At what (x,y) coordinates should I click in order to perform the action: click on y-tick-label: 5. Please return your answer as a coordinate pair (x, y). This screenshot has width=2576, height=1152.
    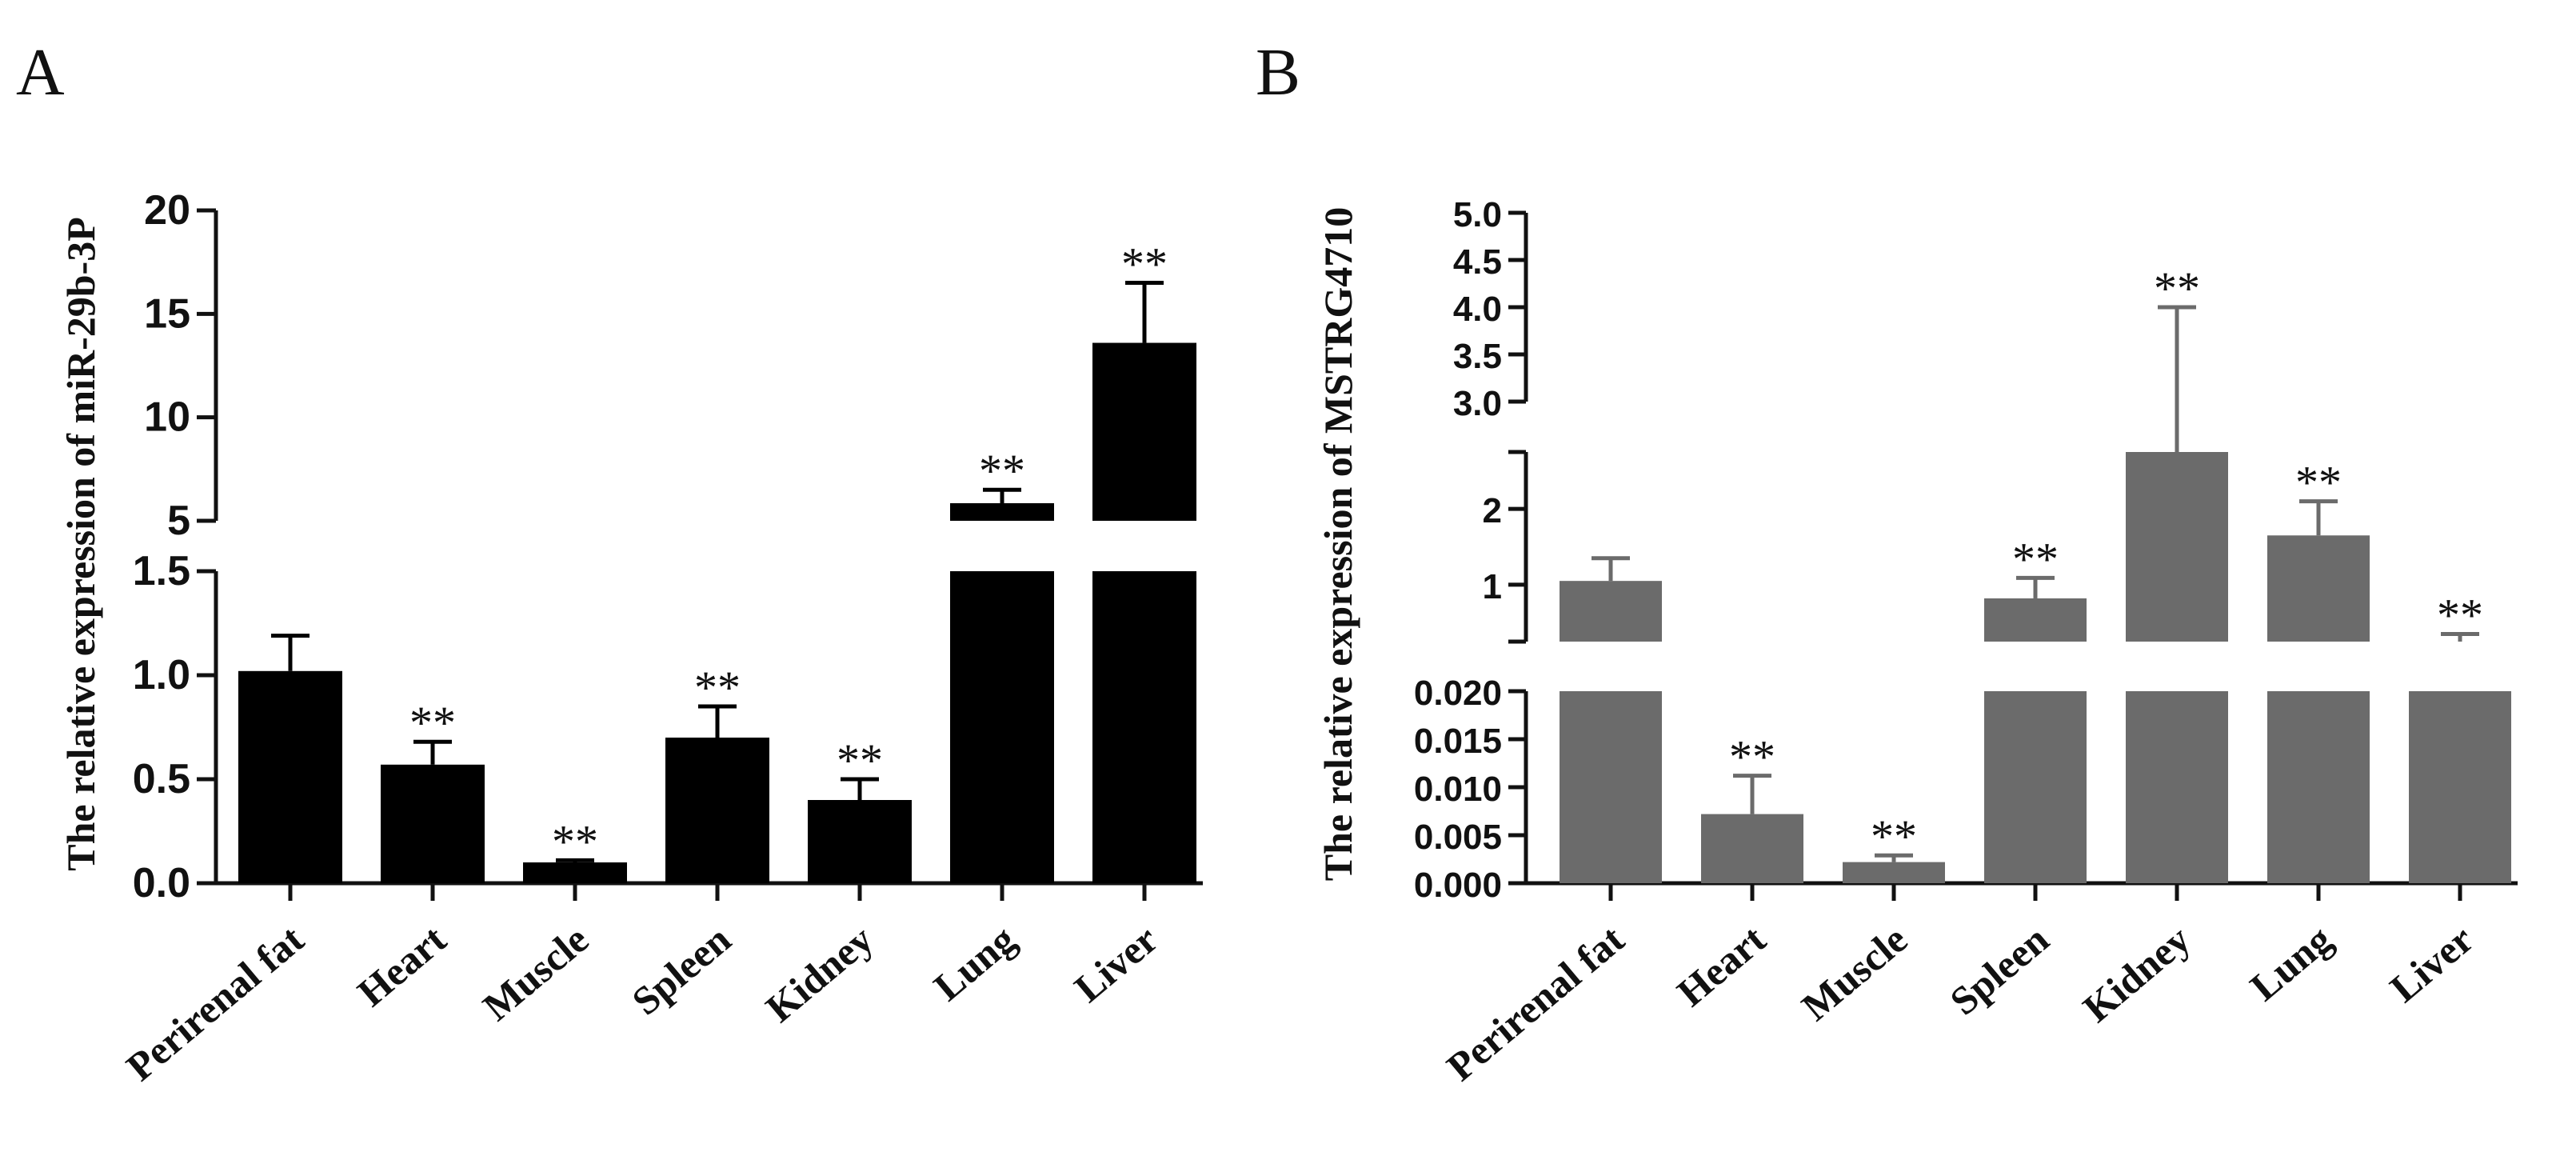
    Looking at the image, I should click on (178, 521).